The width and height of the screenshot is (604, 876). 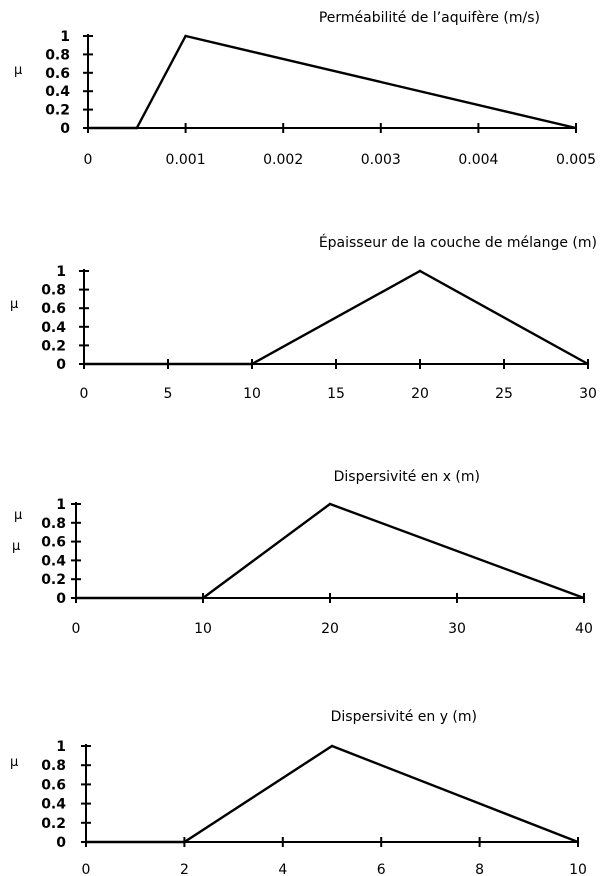 What do you see at coordinates (381, 160) in the screenshot?
I see `x-tick-label: 0.003` at bounding box center [381, 160].